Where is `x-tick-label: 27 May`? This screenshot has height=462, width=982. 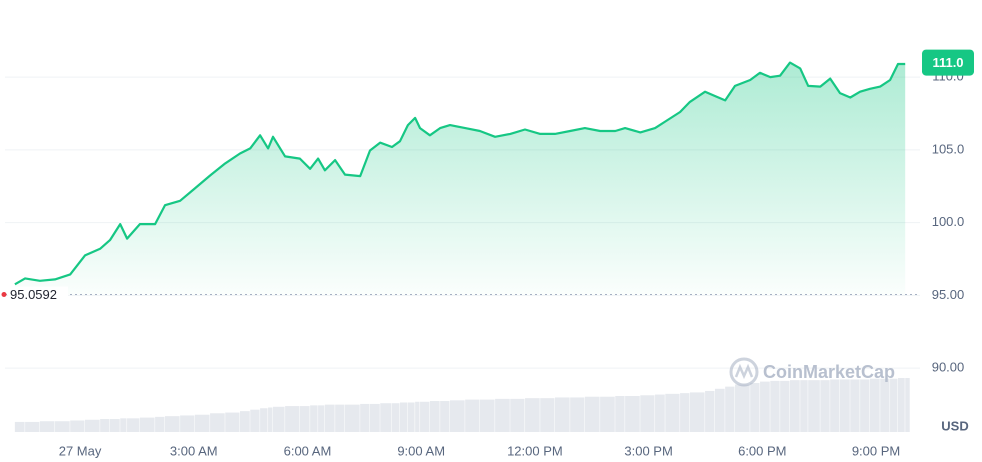 x-tick-label: 27 May is located at coordinates (80, 450).